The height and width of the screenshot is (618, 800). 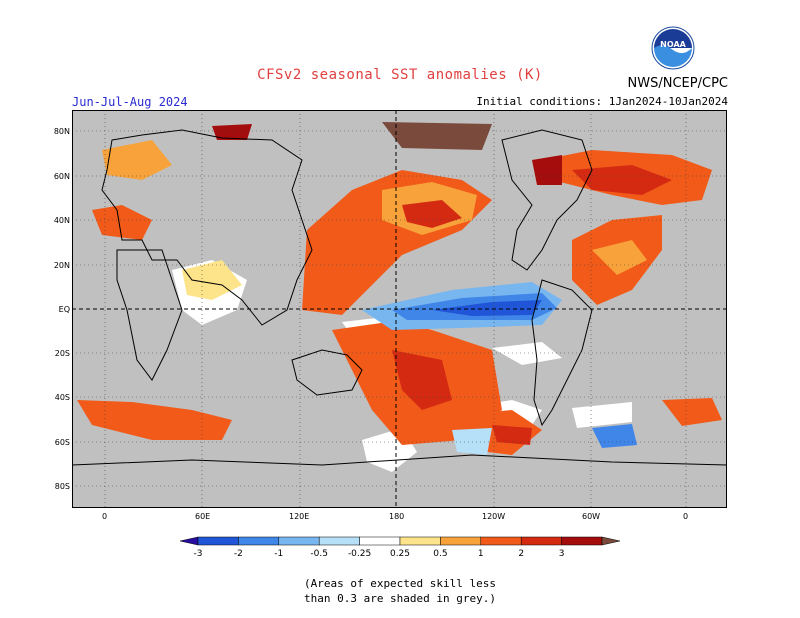 I want to click on colorbar: -3 -2 -1 -0.5 -0.25 0.25 0.5 1 2 3, so click(x=400, y=547).